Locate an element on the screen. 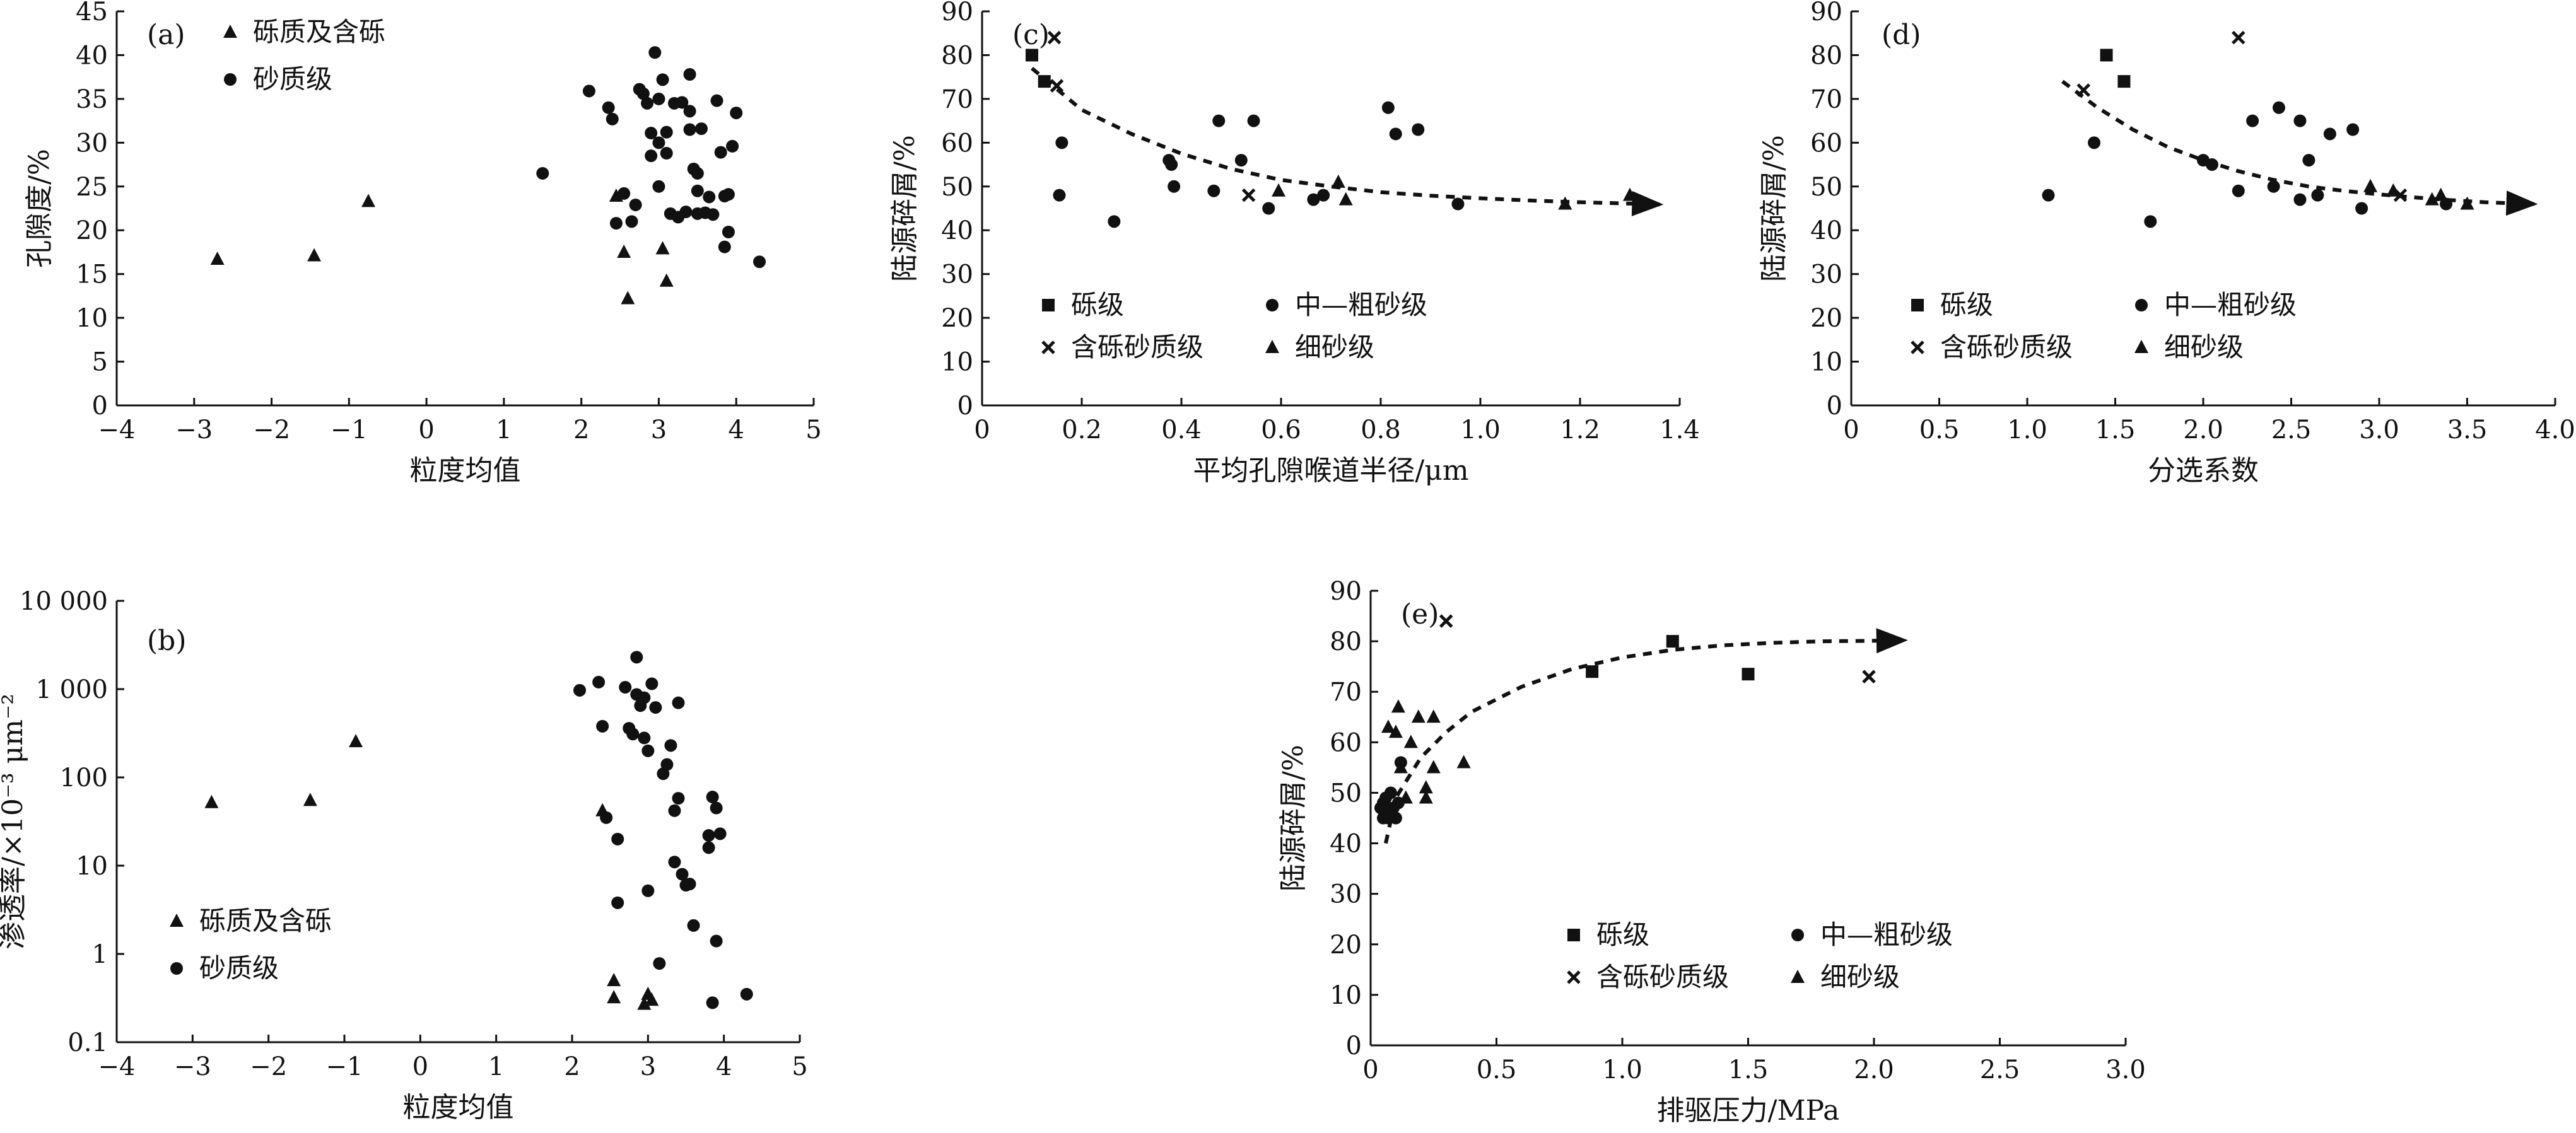  panel--c--legend-label: 中—粗砂级 is located at coordinates (1361, 304).